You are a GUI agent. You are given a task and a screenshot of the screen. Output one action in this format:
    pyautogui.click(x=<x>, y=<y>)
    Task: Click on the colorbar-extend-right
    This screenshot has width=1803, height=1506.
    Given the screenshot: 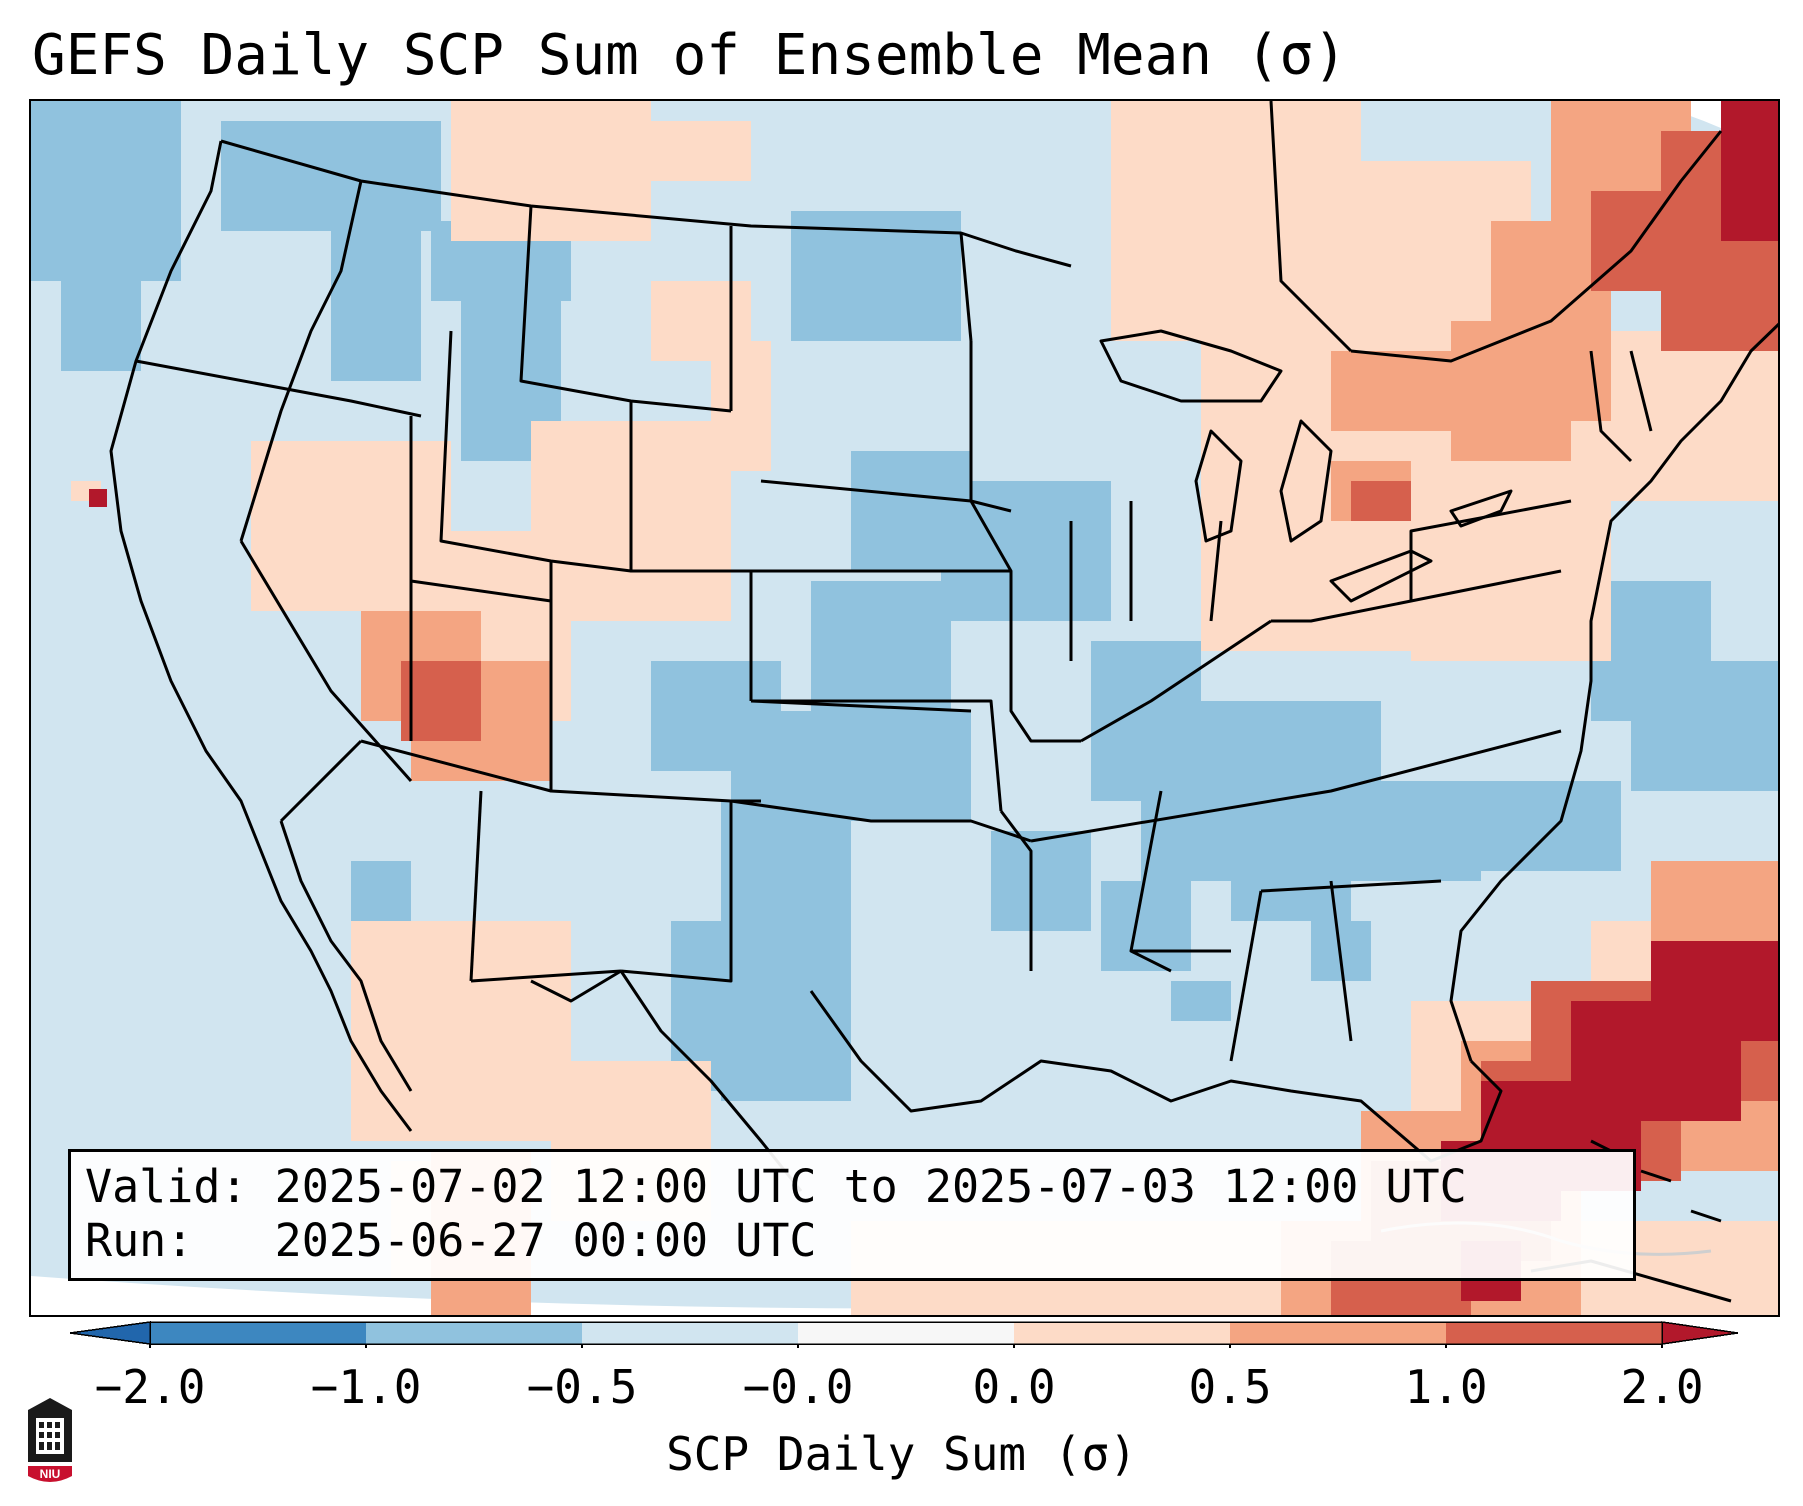 What is the action you would take?
    pyautogui.click(x=1699, y=1333)
    